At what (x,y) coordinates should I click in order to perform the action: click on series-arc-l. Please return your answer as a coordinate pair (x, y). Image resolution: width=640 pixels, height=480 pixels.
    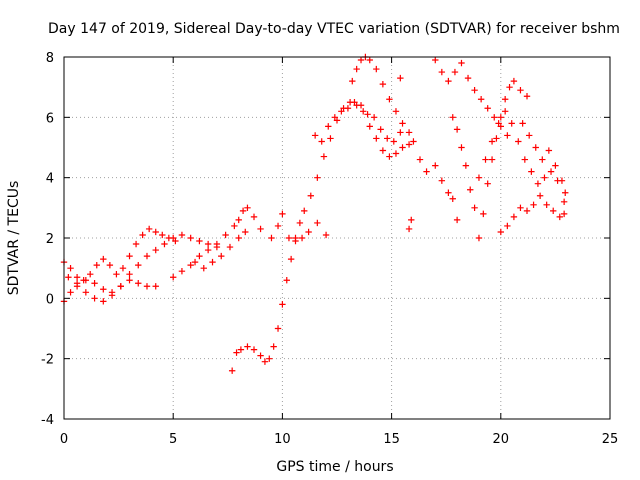
    Looking at the image, I should click on (490, 159).